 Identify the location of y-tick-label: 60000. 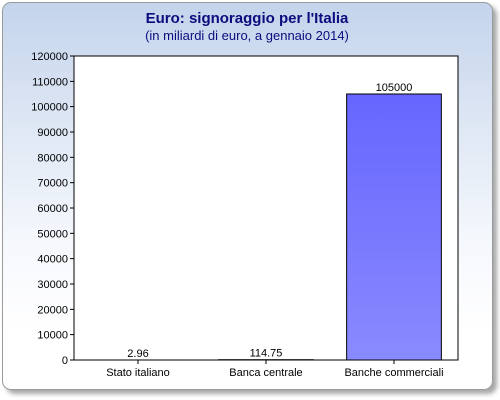
(52, 209).